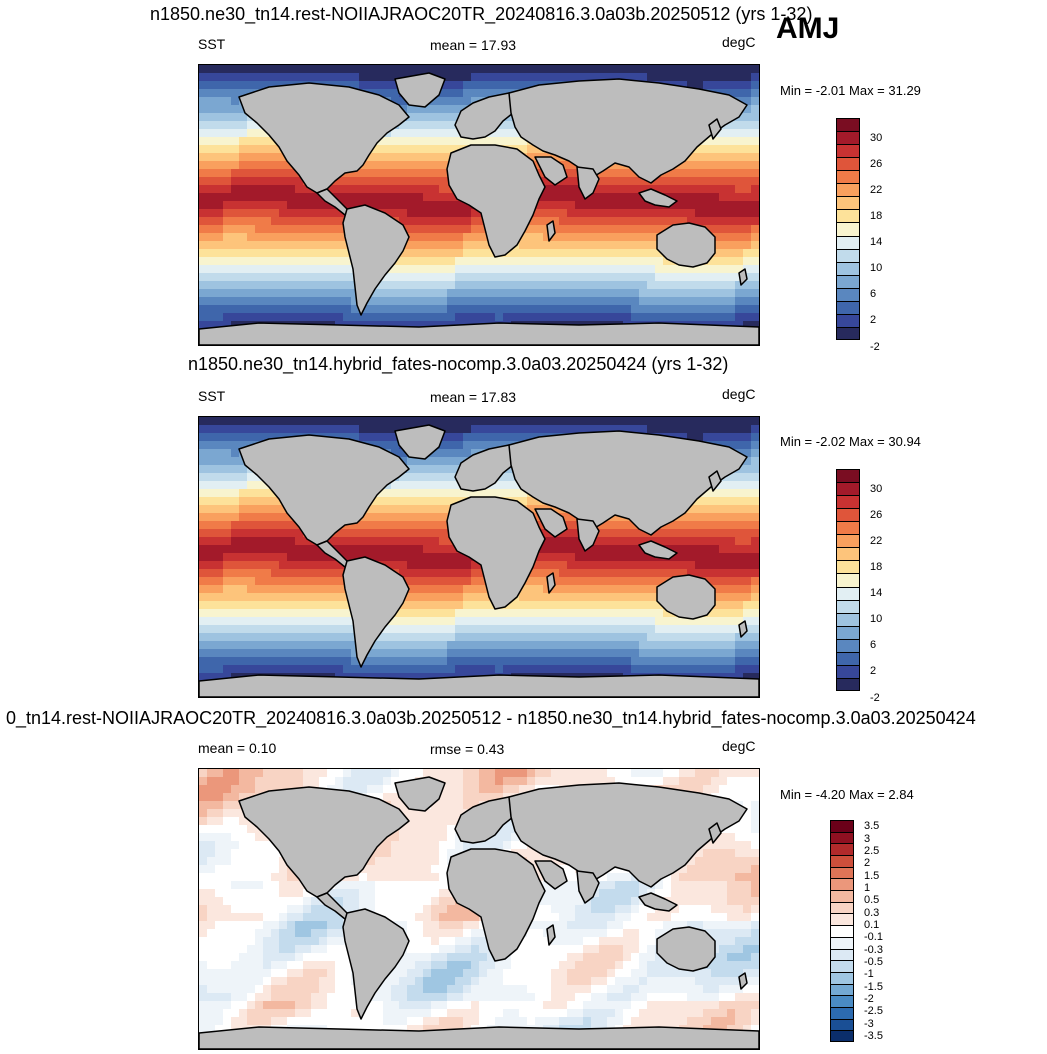 Image resolution: width=1047 pixels, height=1054 pixels. What do you see at coordinates (872, 826) in the screenshot?
I see `colorbar-tick-label: 3.5` at bounding box center [872, 826].